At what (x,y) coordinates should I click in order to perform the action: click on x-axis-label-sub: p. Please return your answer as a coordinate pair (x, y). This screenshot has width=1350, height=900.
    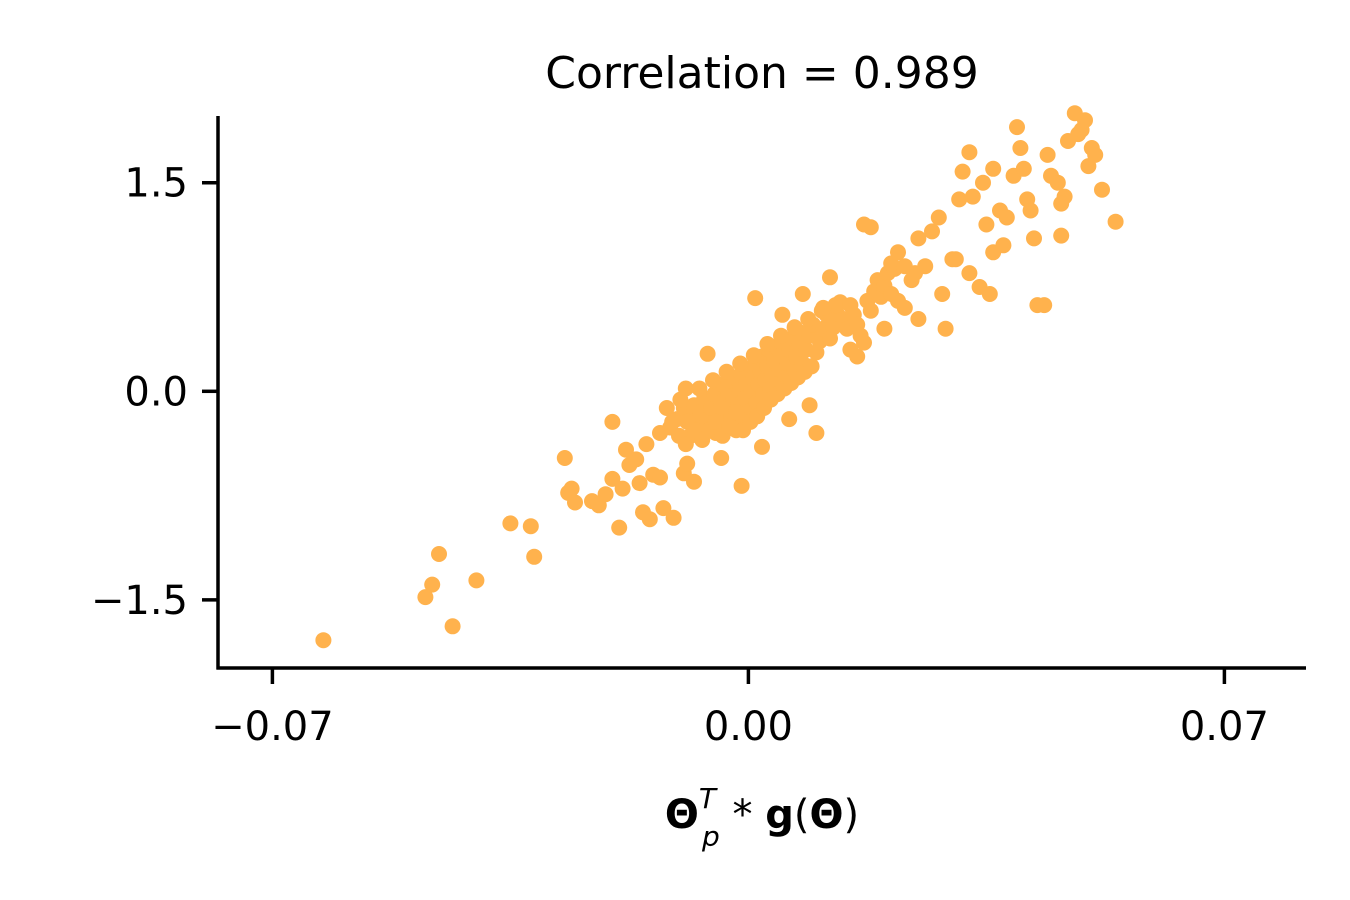
    Looking at the image, I should click on (710, 836).